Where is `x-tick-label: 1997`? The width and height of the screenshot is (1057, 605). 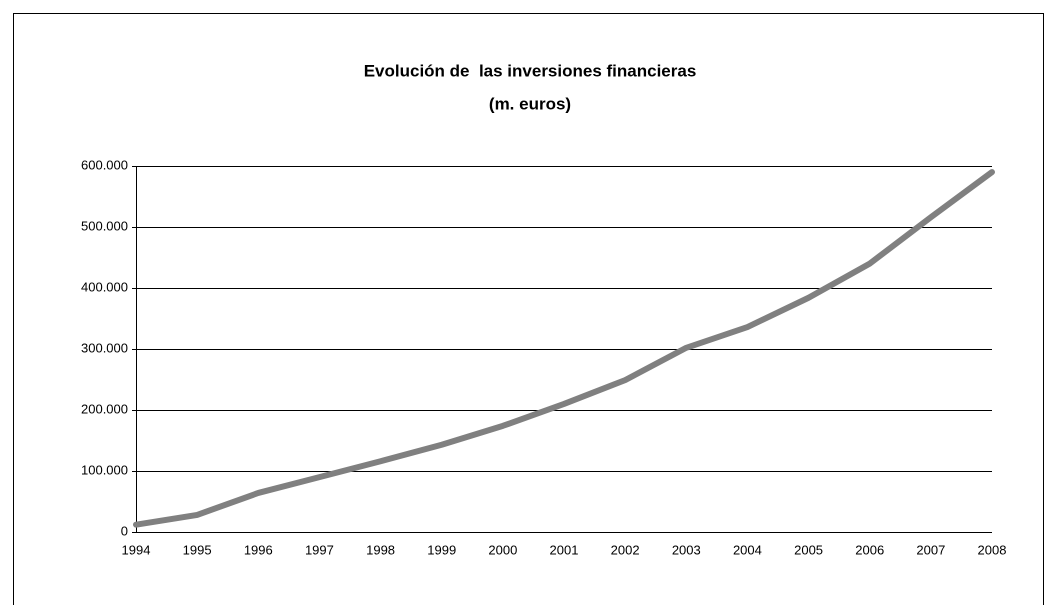 x-tick-label: 1997 is located at coordinates (319, 549).